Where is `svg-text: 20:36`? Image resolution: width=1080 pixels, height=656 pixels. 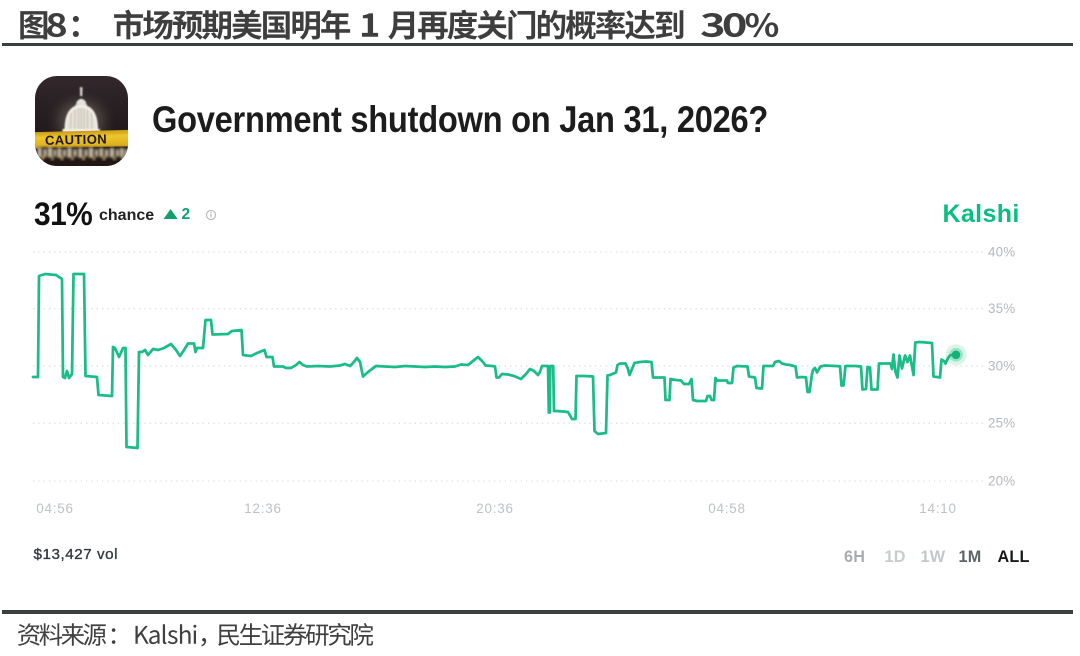
svg-text: 20:36 is located at coordinates (495, 508).